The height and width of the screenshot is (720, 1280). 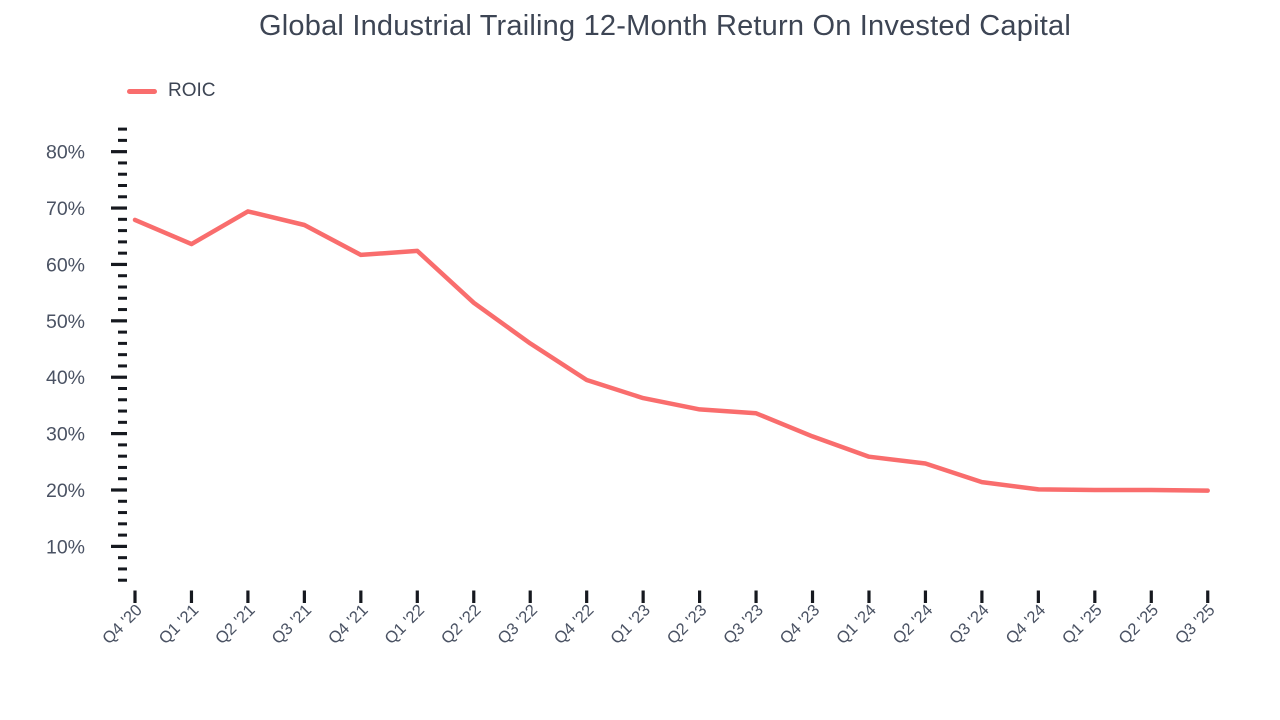 What do you see at coordinates (192, 90) in the screenshot?
I see `legend-label-roic: ROIC` at bounding box center [192, 90].